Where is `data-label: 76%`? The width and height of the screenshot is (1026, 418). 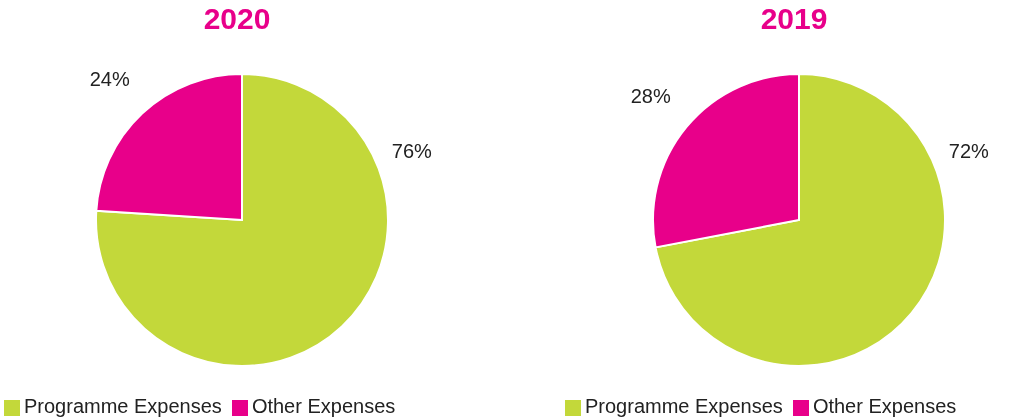 data-label: 76% is located at coordinates (412, 151).